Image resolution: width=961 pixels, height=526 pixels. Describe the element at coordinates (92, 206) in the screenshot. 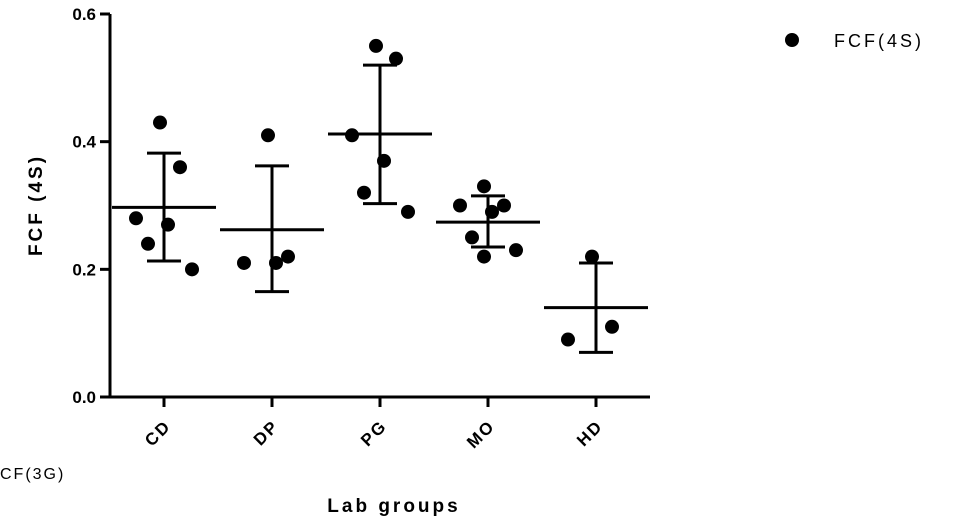

I see `y-axis: 0.0 0.2 0.4 0.6` at that location.